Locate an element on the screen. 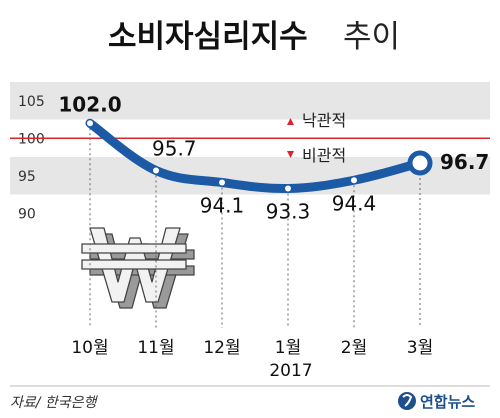 The height and width of the screenshot is (418, 500). chart-title: 소비자심리지수 is located at coordinates (208, 37).